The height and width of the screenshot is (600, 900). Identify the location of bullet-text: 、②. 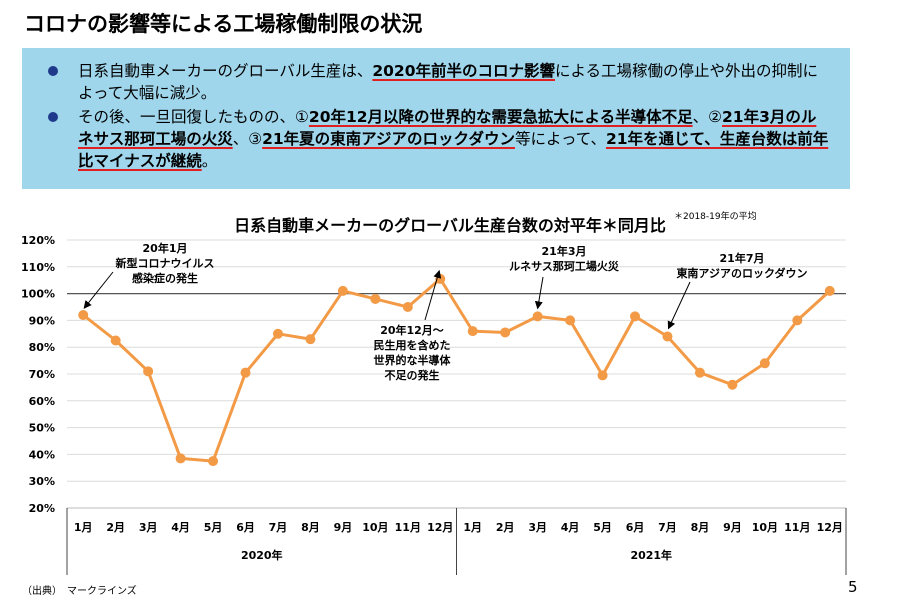
(707, 117).